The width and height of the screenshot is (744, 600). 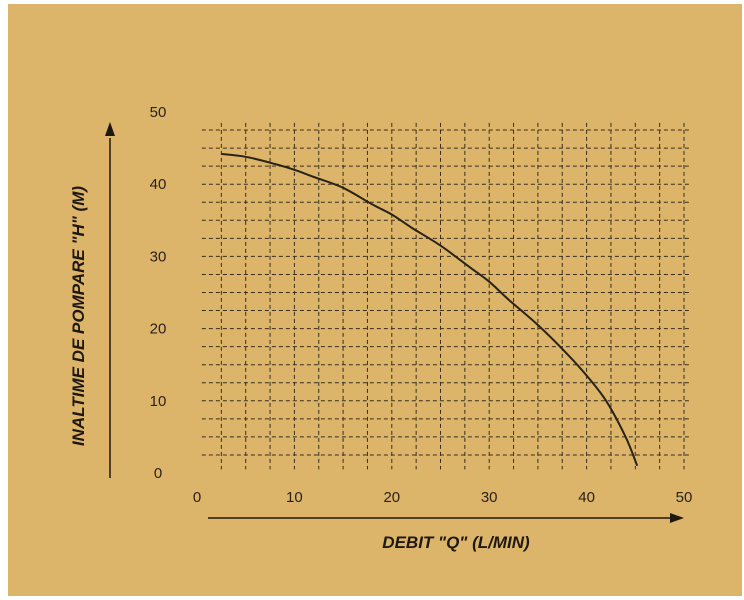 What do you see at coordinates (158, 184) in the screenshot?
I see `y-tick-label: 40` at bounding box center [158, 184].